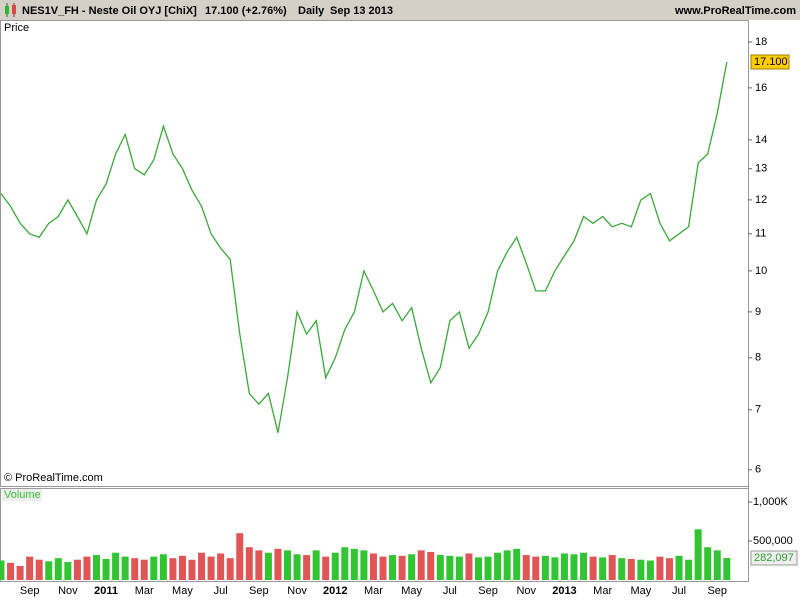  What do you see at coordinates (761, 271) in the screenshot?
I see `y-tick-label: 10` at bounding box center [761, 271].